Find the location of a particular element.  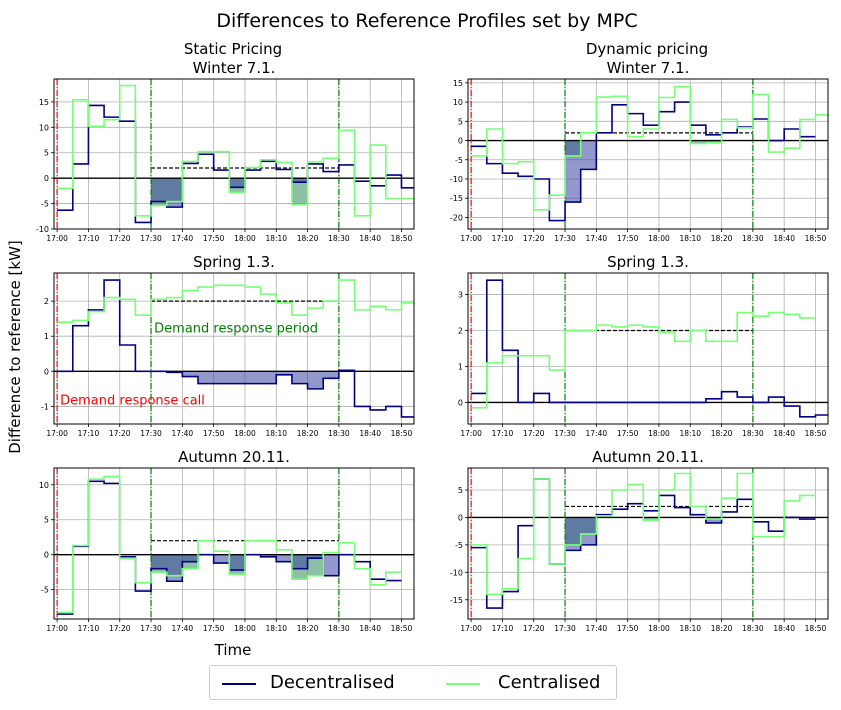

y-tick-label: -20 is located at coordinates (456, 217).